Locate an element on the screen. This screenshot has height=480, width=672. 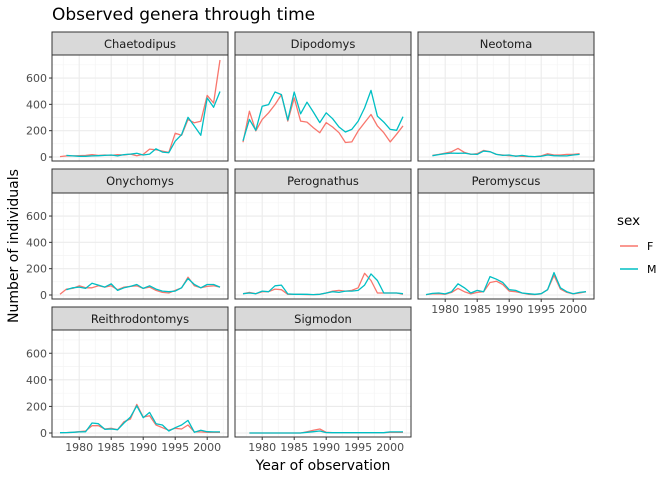
legend-entry-f: F is located at coordinates (636, 246).